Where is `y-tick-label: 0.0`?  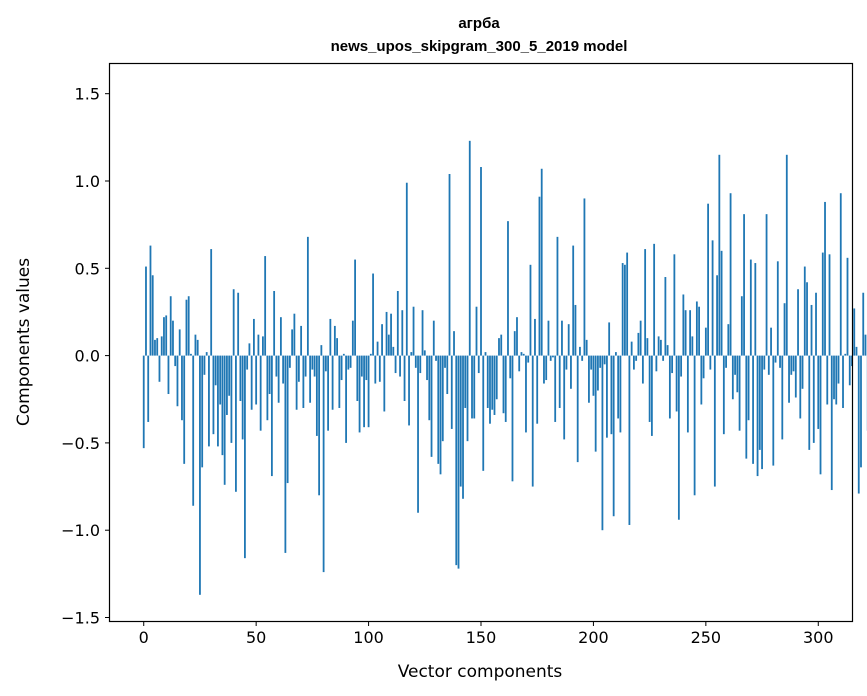
y-tick-label: 0.0 is located at coordinates (87, 356).